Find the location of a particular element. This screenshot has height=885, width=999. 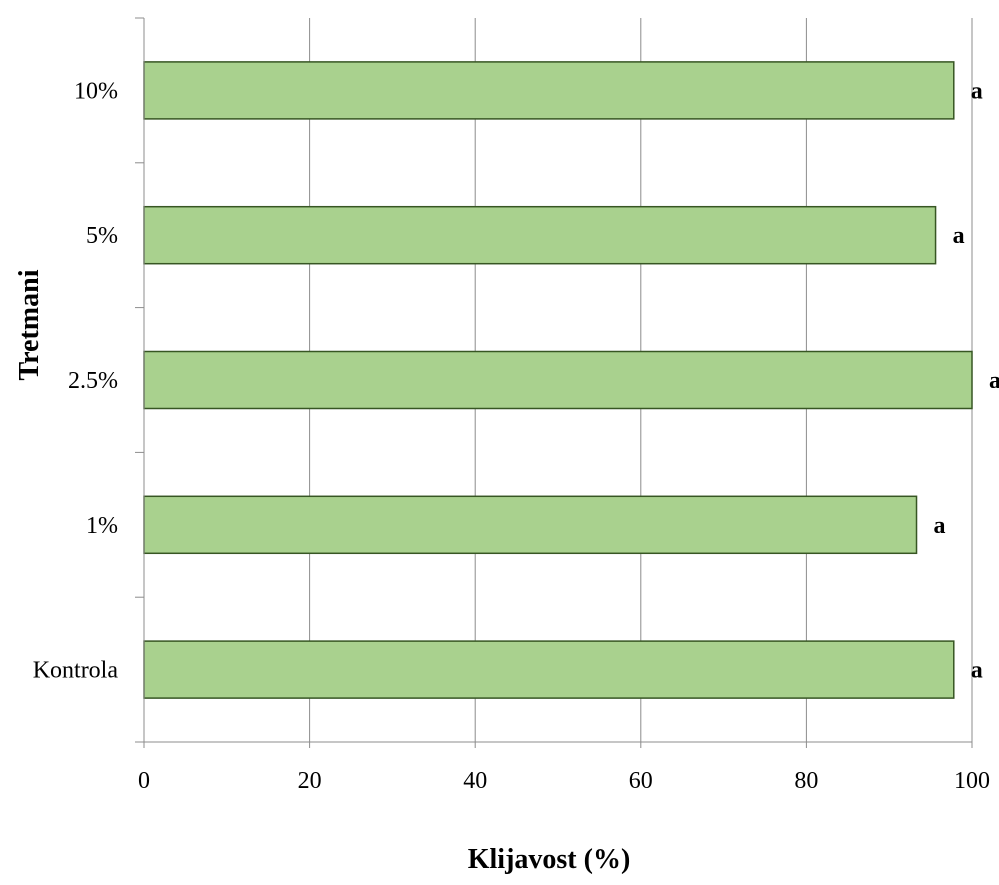

x-tick-labels: 0 20 40 60 80 100 is located at coordinates (564, 781).